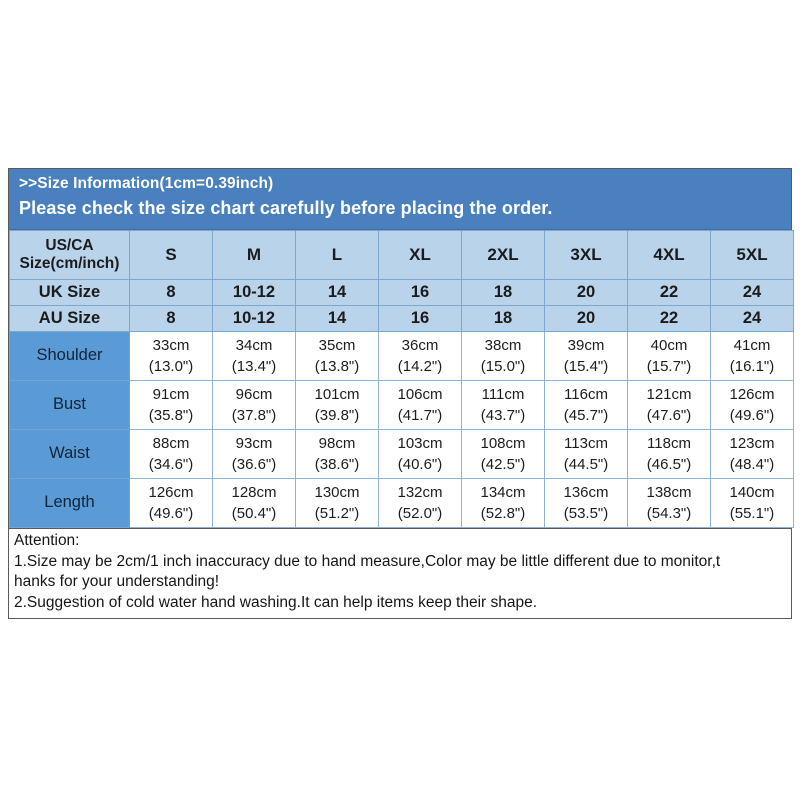  Describe the element at coordinates (254, 255) in the screenshot. I see `size-column-header: M` at that location.